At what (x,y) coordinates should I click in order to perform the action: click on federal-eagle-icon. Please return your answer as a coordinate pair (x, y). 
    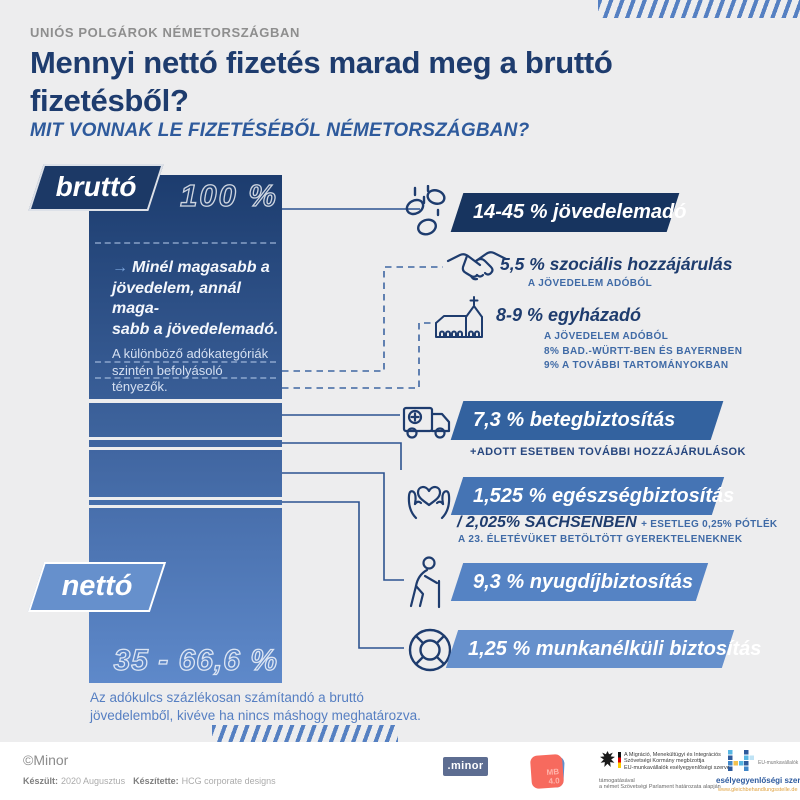
    Looking at the image, I should click on (607, 759).